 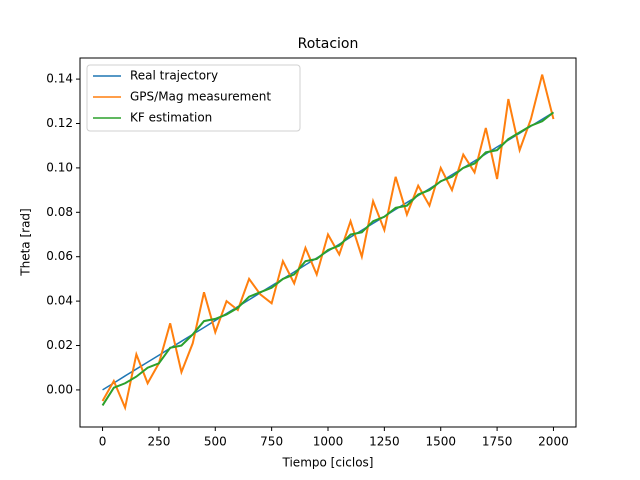 I want to click on chart-title: Rotacion, so click(x=328, y=44).